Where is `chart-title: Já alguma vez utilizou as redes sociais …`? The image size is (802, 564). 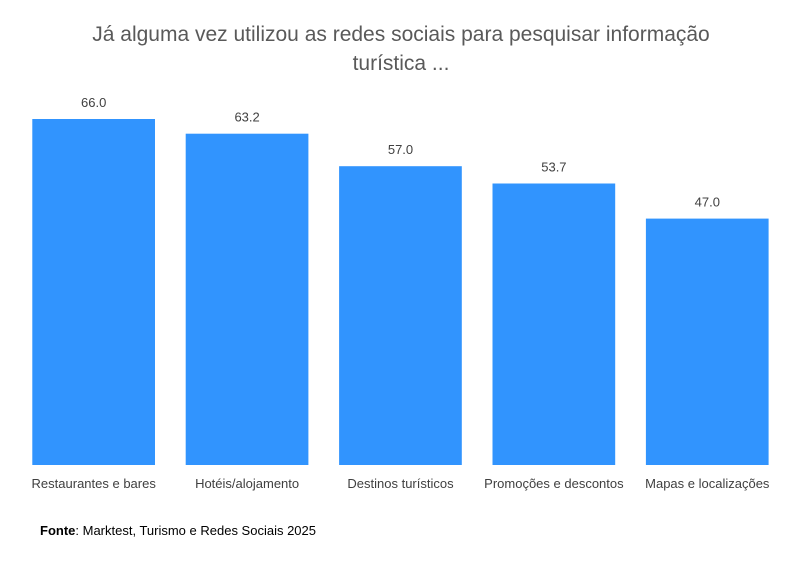
chart-title: Já alguma vez utilizou as redes sociais … is located at coordinates (401, 49).